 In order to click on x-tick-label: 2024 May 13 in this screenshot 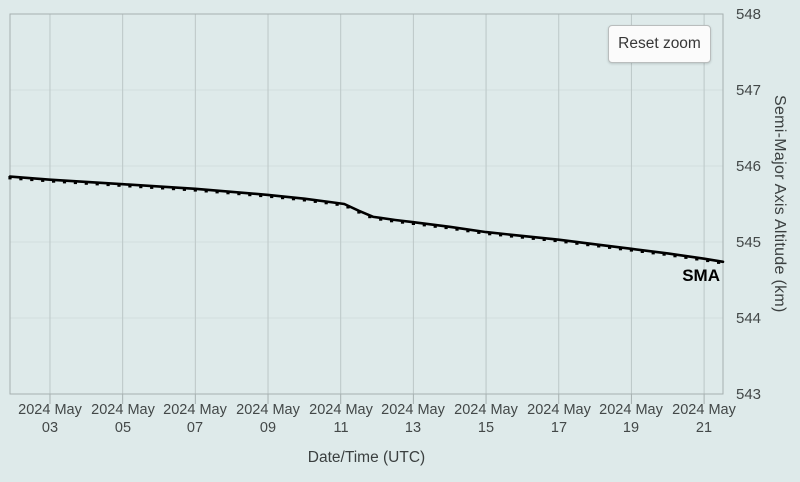, I will do `click(413, 419)`.